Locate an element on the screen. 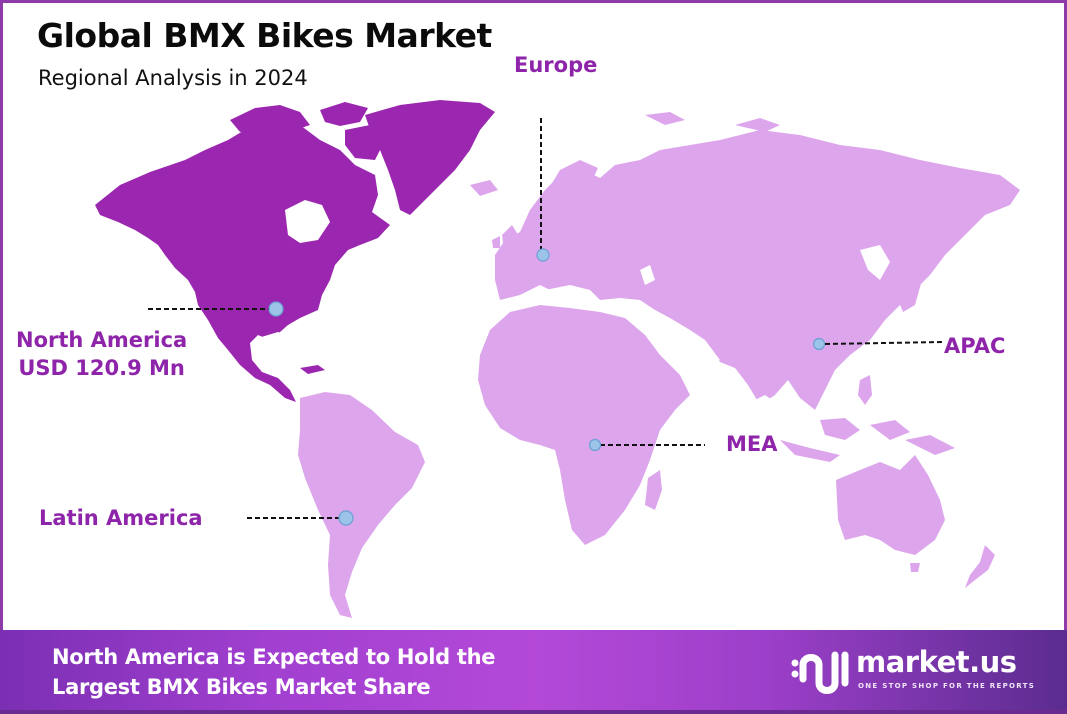 Image resolution: width=1067 pixels, height=714 pixels. logo-wordmark: market.us is located at coordinates (936, 662).